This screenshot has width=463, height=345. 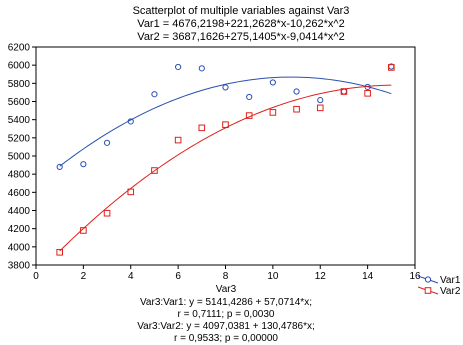 I want to click on legend-label-var1: Var1, so click(x=450, y=280).